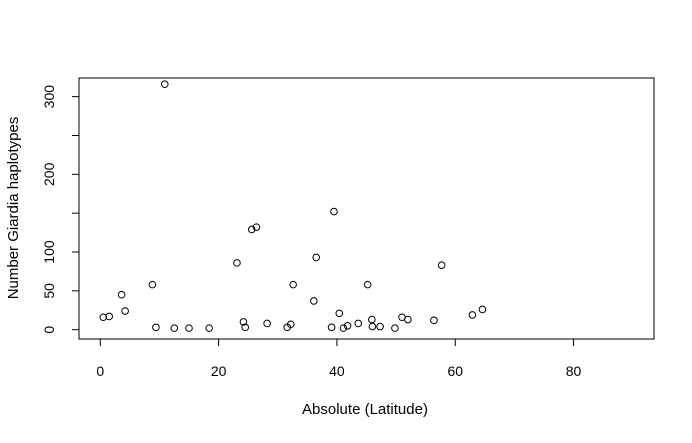  What do you see at coordinates (100, 371) in the screenshot?
I see `x-tick-label: 0` at bounding box center [100, 371].